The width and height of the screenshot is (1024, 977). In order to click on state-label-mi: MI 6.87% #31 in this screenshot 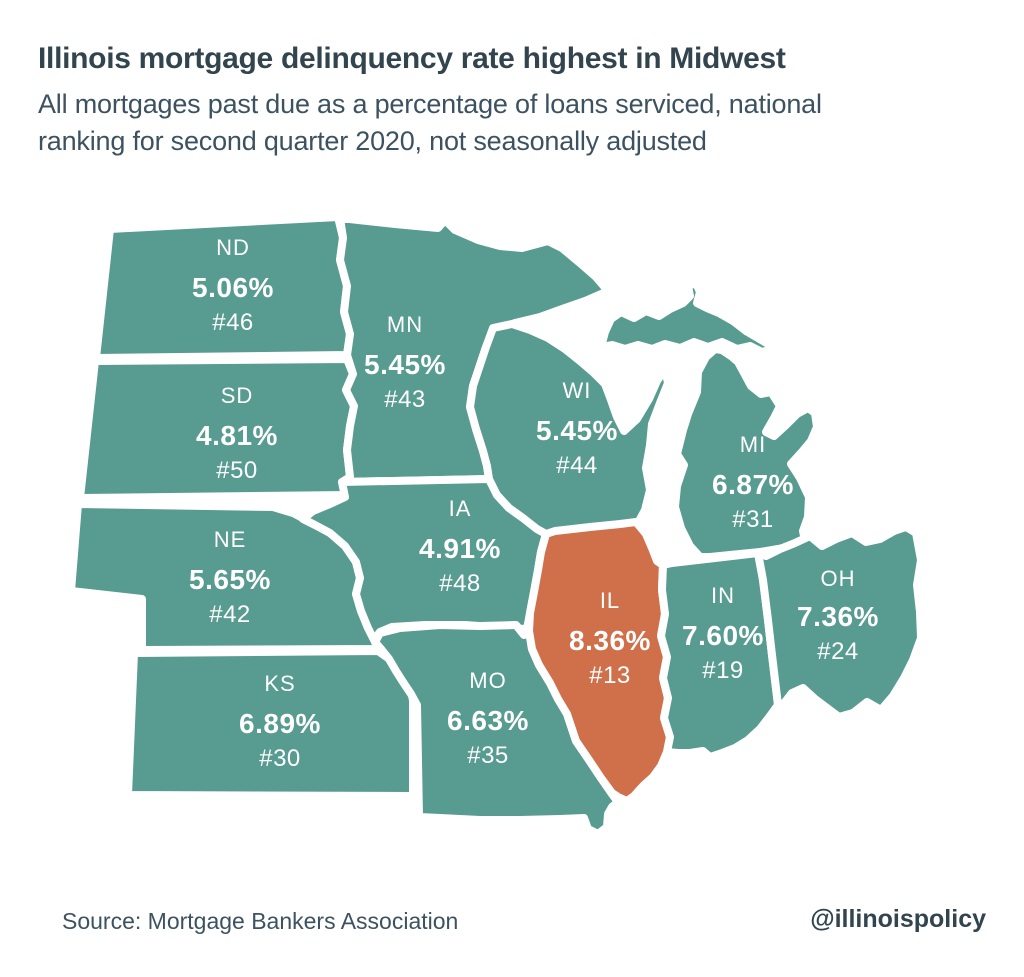, I will do `click(753, 482)`.